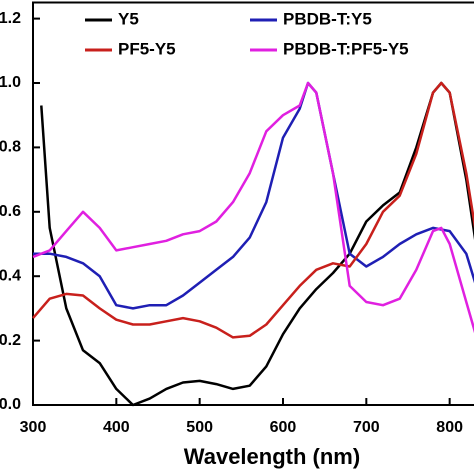 The width and height of the screenshot is (474, 474). Describe the element at coordinates (10, 147) in the screenshot. I see `y-tick-label: 0.8` at that location.